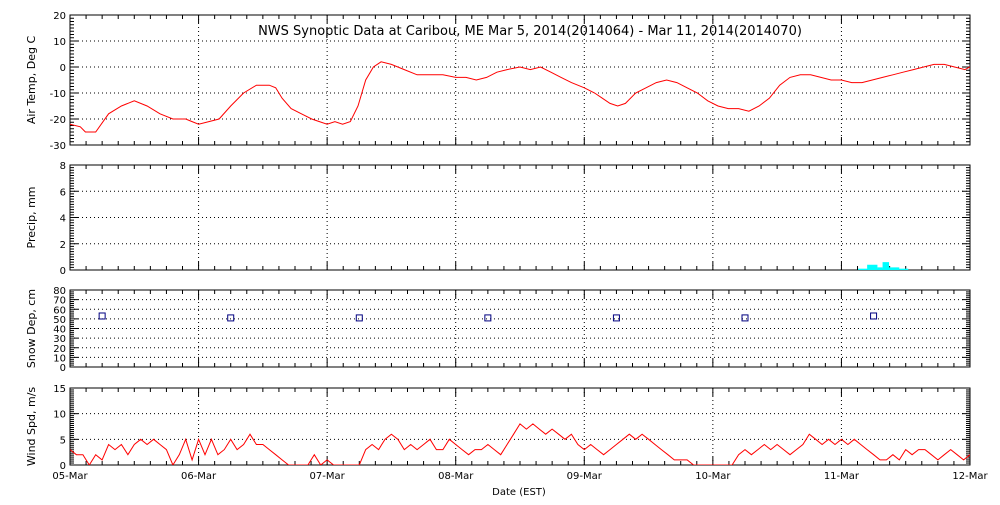 This screenshot has width=1000, height=505. I want to click on snow-depth-ytick-label: 40, so click(59, 330).